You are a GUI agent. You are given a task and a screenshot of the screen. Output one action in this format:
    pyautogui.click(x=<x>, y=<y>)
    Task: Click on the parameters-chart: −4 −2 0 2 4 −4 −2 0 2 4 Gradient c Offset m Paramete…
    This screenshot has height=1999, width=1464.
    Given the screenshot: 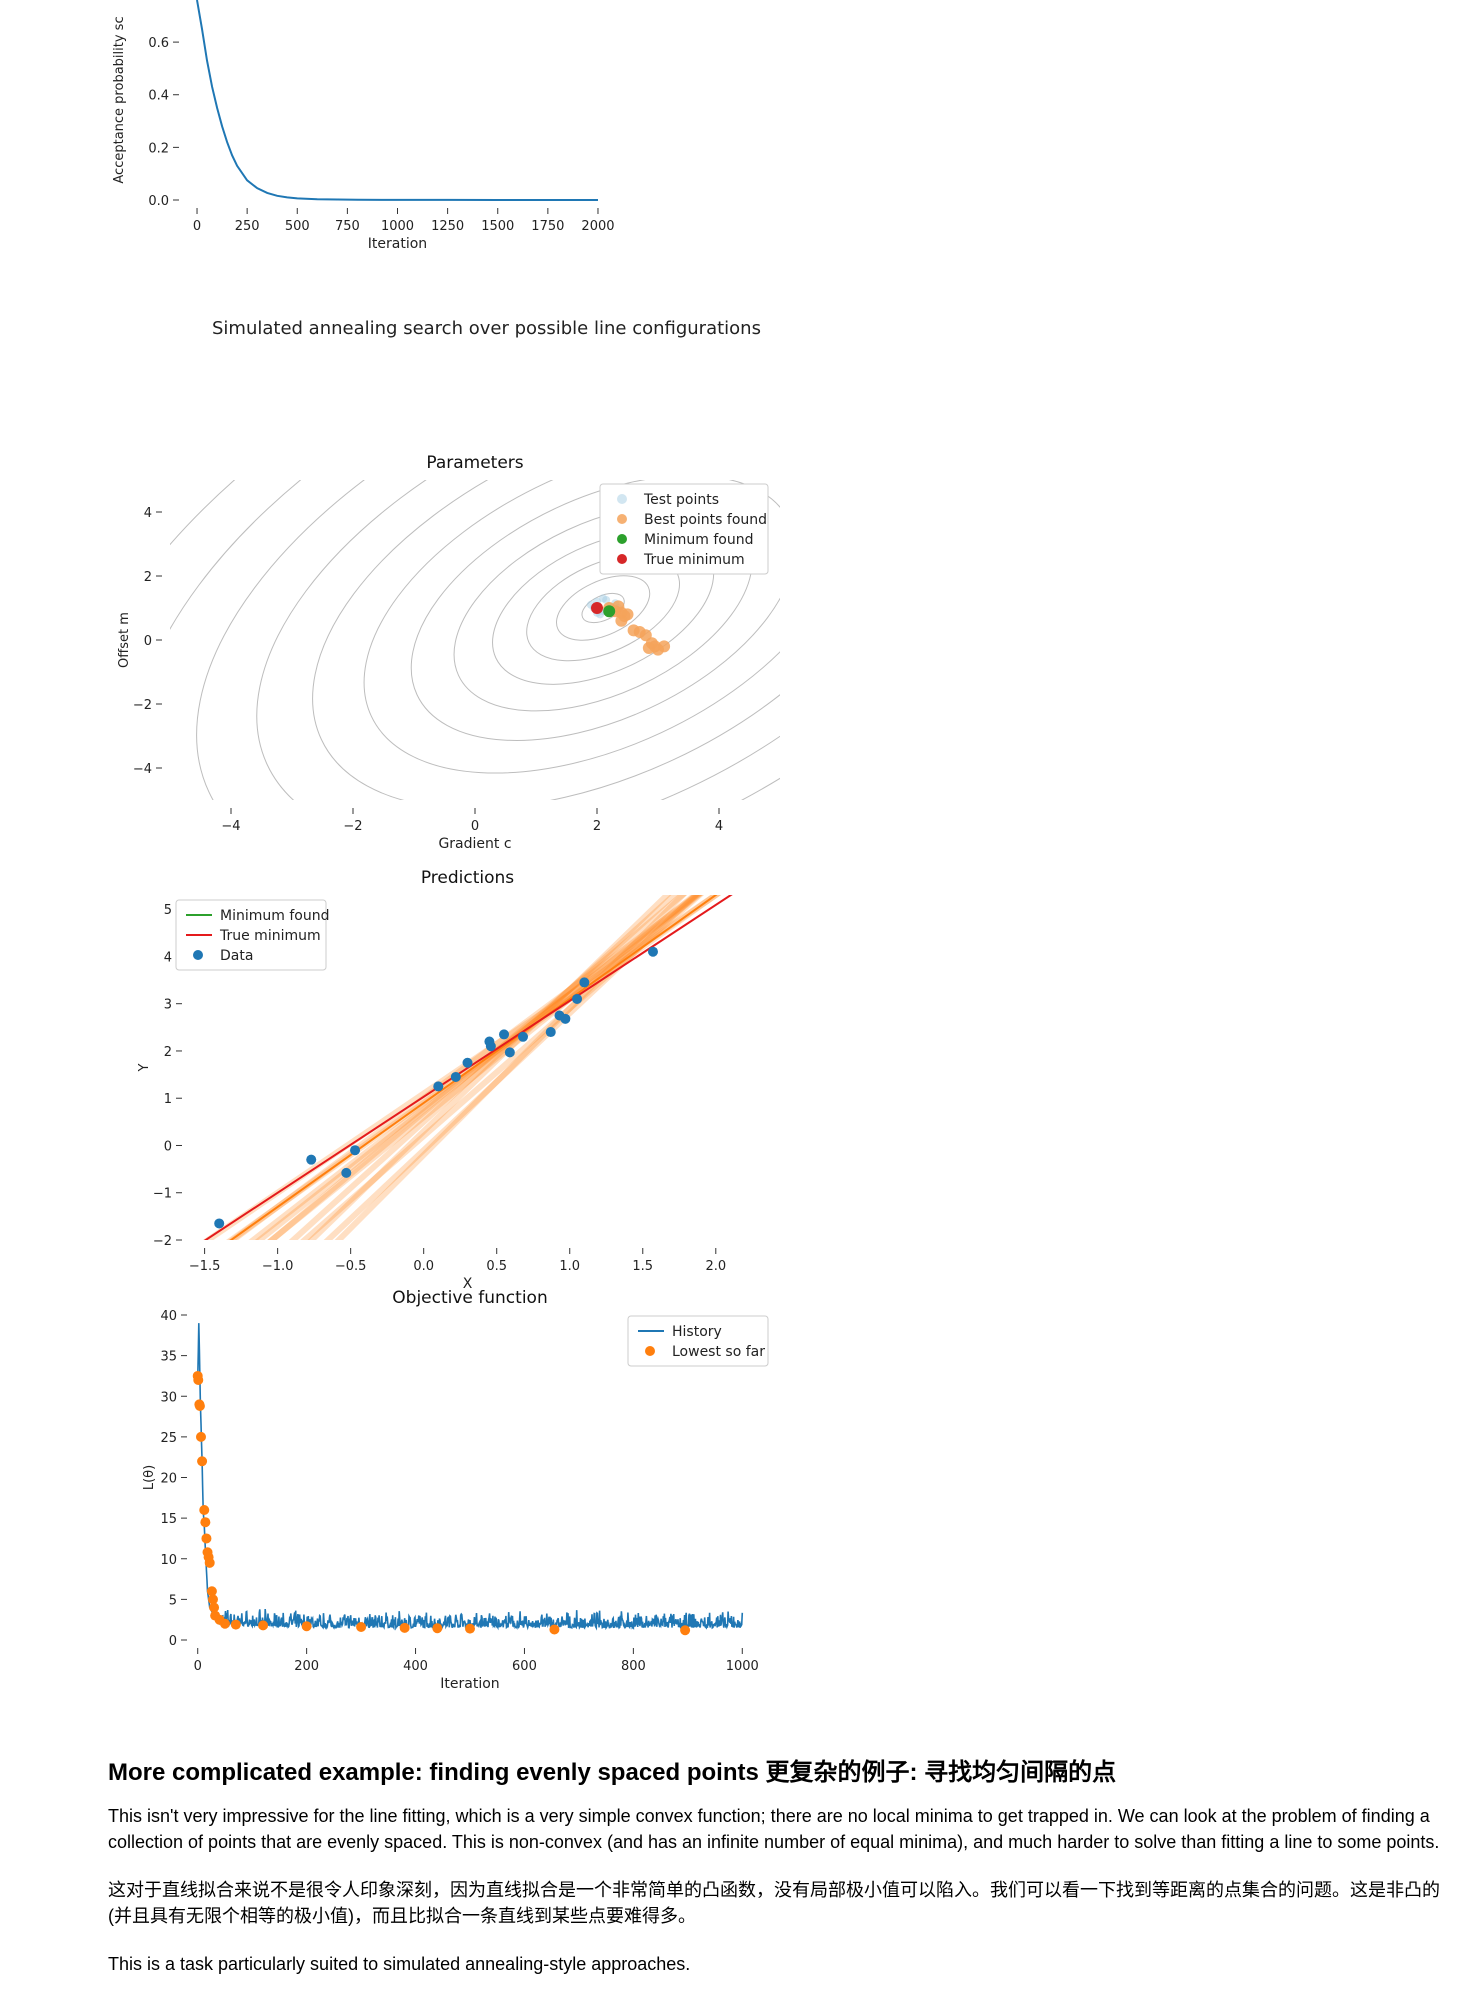 What is the action you would take?
    pyautogui.click(x=448, y=652)
    